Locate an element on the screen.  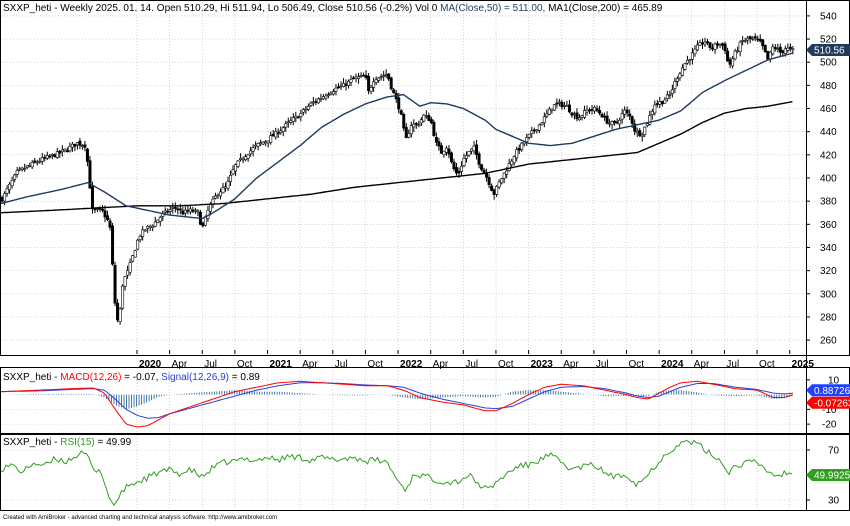
rsi-y-tick-label: 30 is located at coordinates (834, 501).